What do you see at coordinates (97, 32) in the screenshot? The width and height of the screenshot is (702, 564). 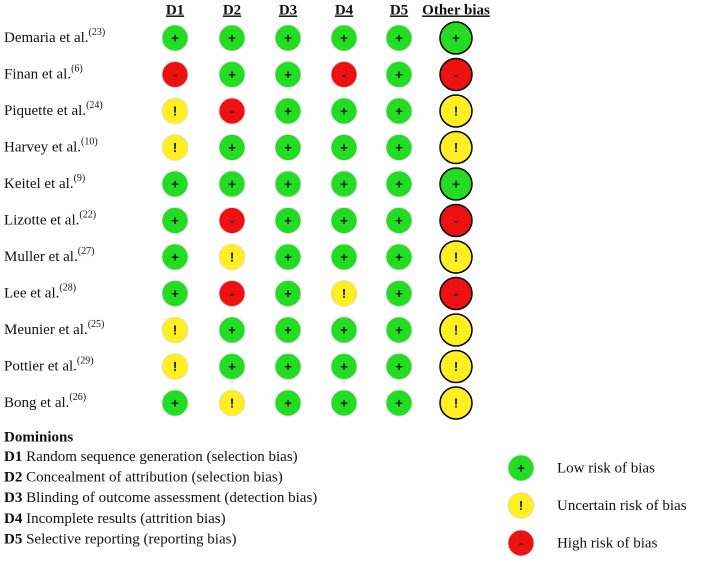 I see `study-ref: (23)` at bounding box center [97, 32].